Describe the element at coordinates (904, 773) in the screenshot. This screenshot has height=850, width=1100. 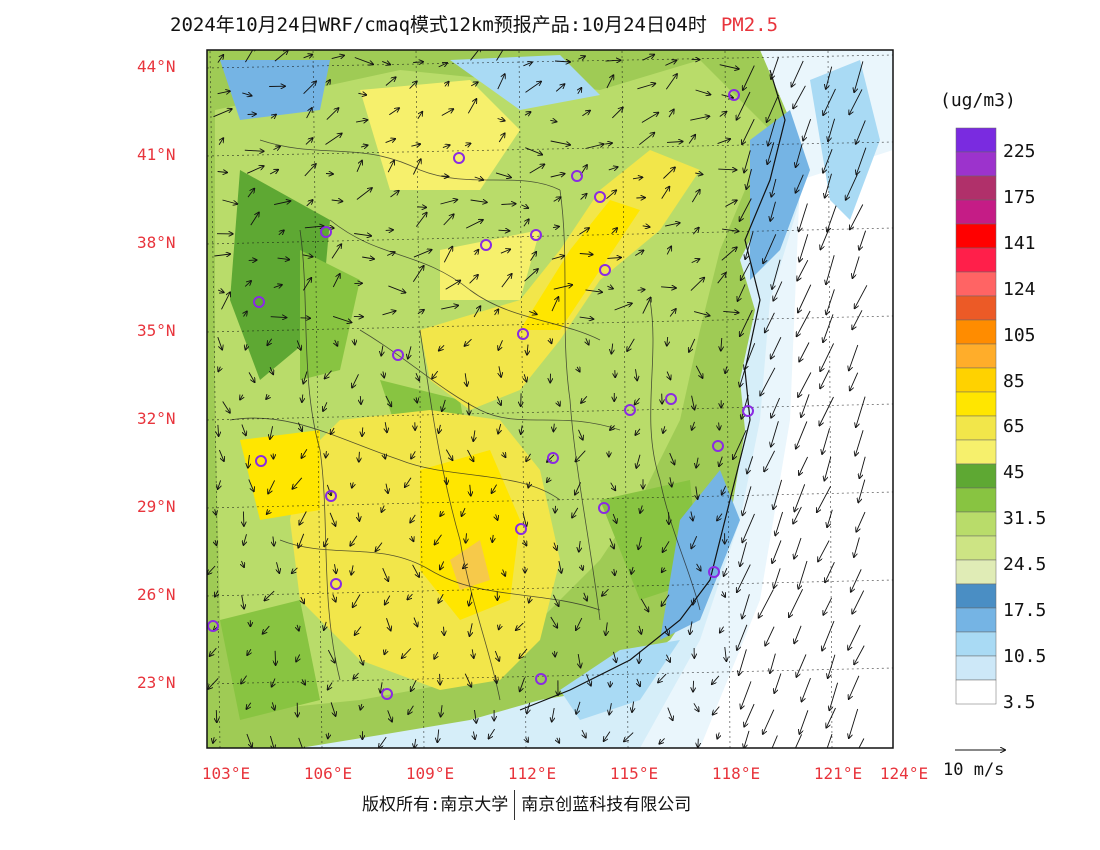
I see `lon-label: 124°E` at that location.